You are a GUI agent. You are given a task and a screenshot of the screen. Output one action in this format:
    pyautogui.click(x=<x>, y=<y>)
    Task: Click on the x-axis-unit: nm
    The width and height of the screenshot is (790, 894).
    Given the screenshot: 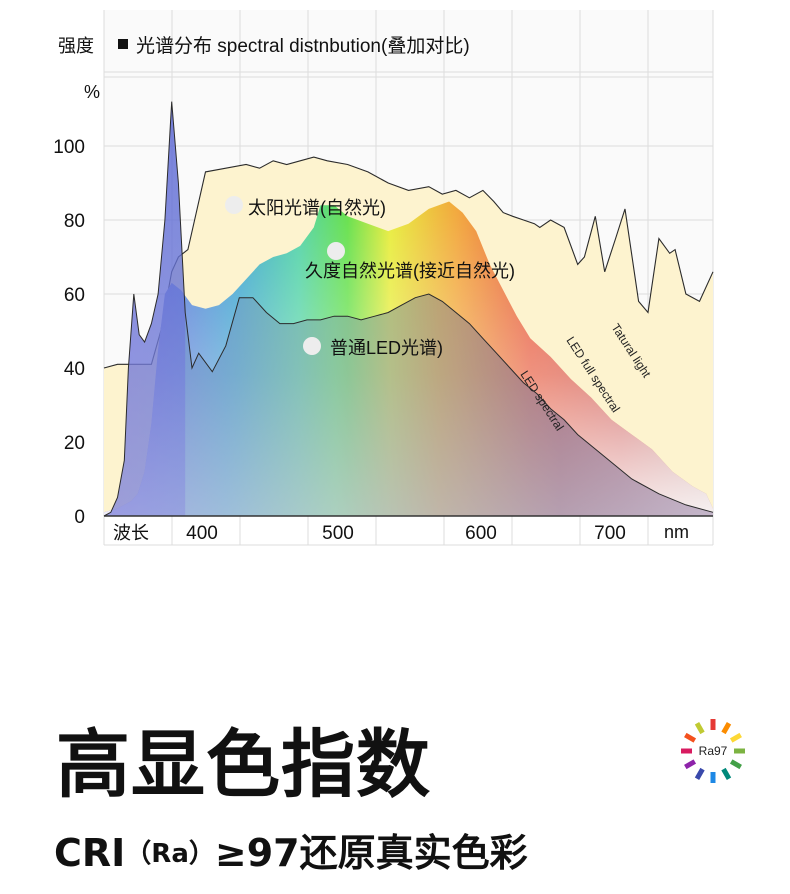 What is the action you would take?
    pyautogui.click(x=676, y=532)
    